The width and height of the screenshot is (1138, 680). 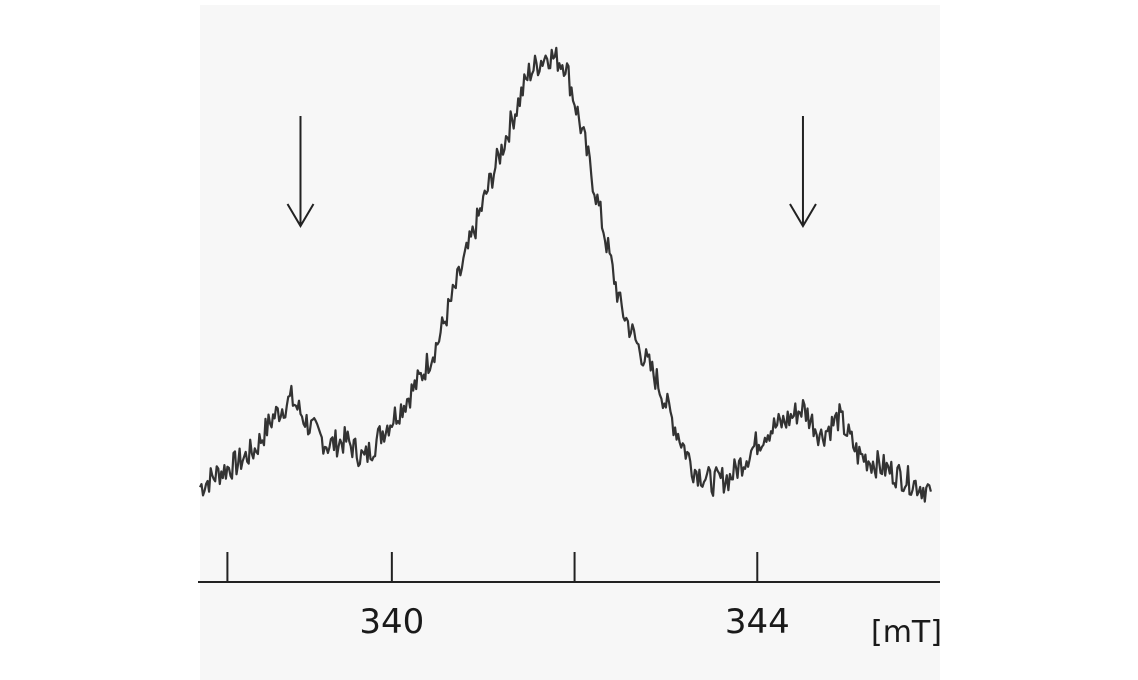 I want to click on x-axis-tick-labels: 340 344, so click(x=574, y=622).